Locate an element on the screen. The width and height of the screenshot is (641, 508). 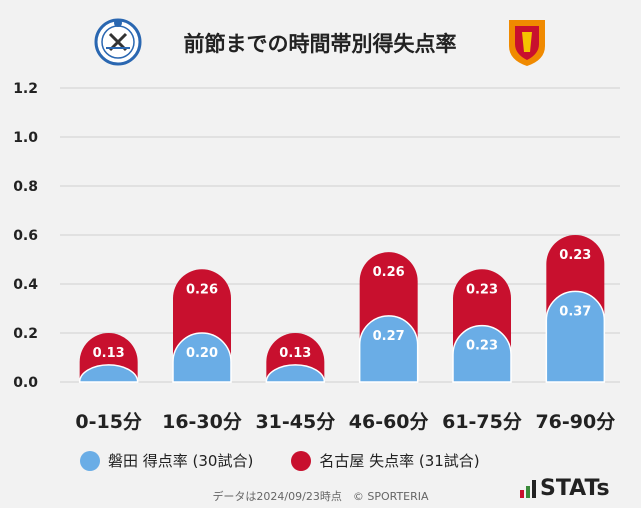
y-tick-label: 0.0 is located at coordinates (25, 383).